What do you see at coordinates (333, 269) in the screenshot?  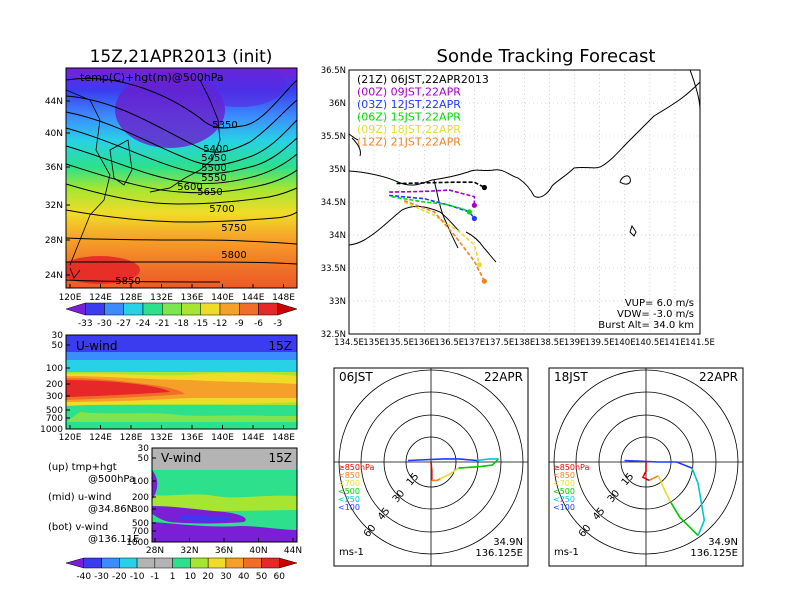 I see `track-lat-tick: 33.5N` at bounding box center [333, 269].